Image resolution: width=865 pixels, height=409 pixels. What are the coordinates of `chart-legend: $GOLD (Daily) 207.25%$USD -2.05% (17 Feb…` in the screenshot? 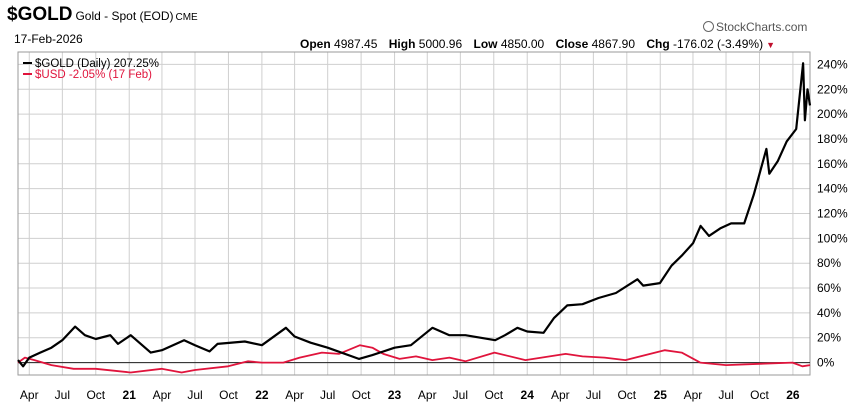 It's located at (91, 69).